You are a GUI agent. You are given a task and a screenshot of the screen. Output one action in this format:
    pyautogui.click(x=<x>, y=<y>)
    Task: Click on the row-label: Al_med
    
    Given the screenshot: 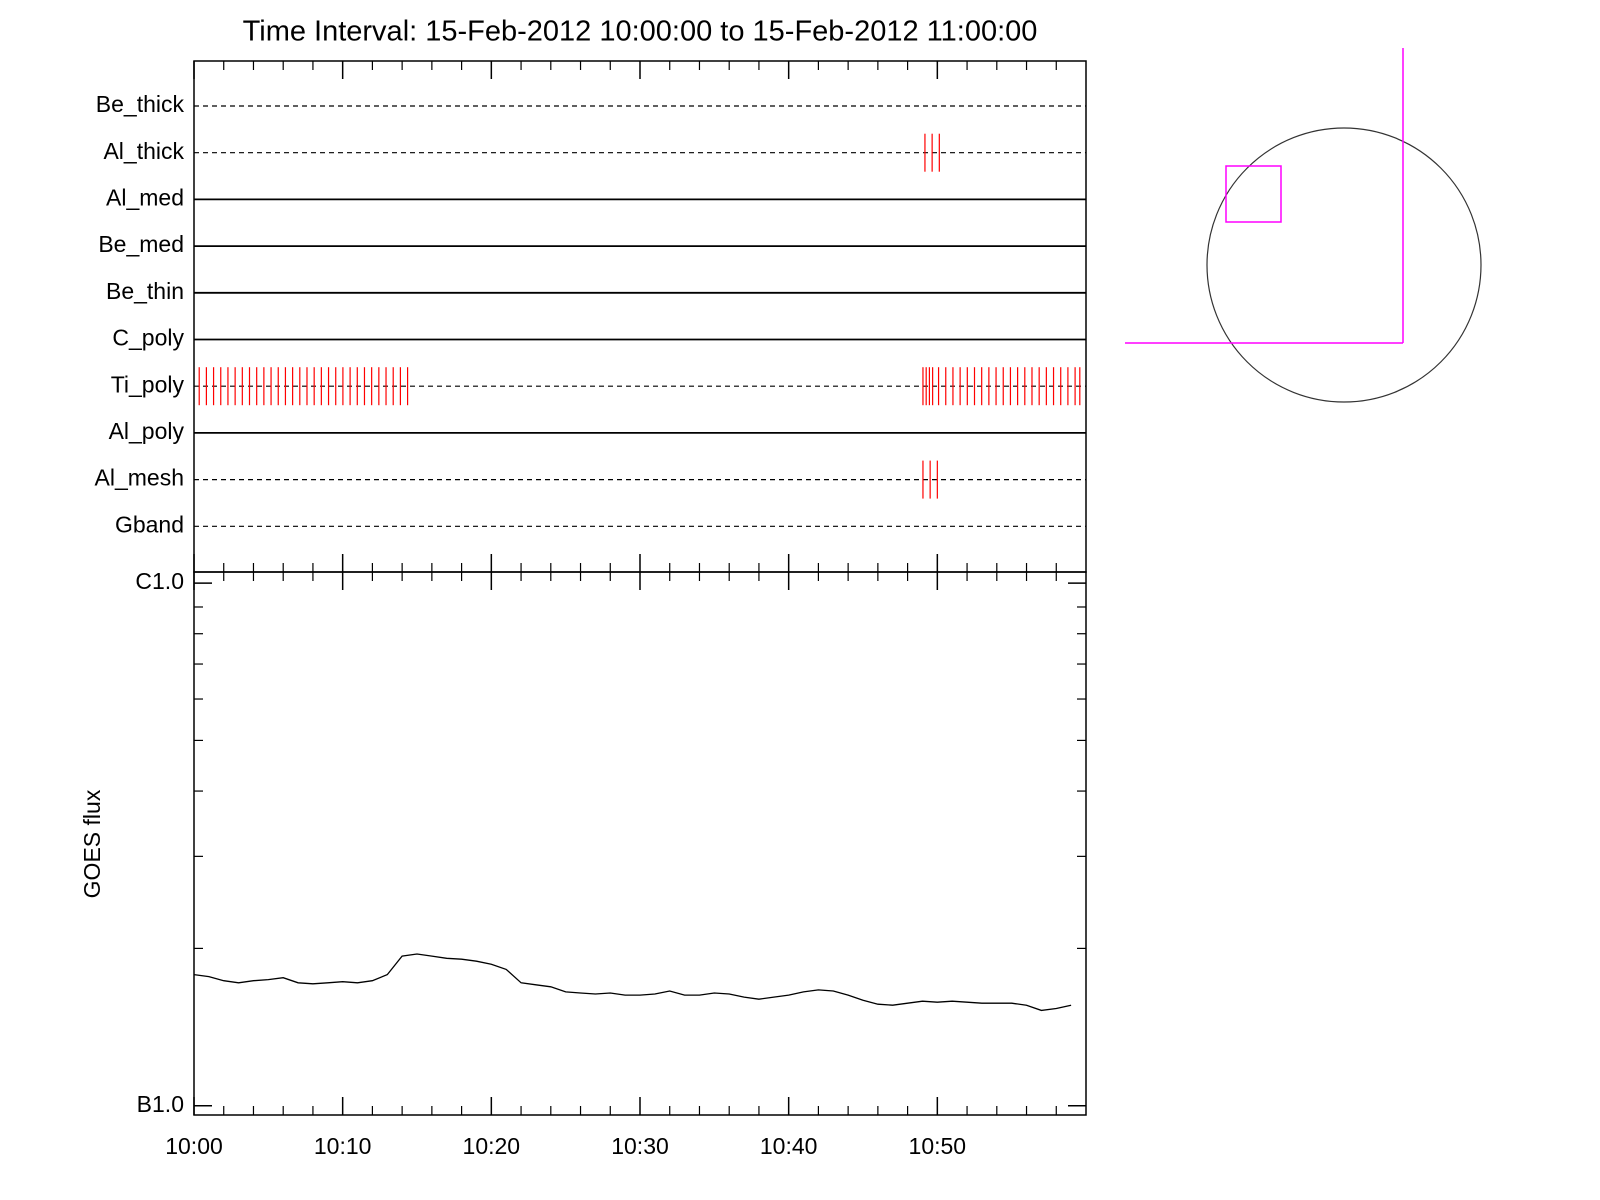 What is the action you would take?
    pyautogui.click(x=145, y=197)
    